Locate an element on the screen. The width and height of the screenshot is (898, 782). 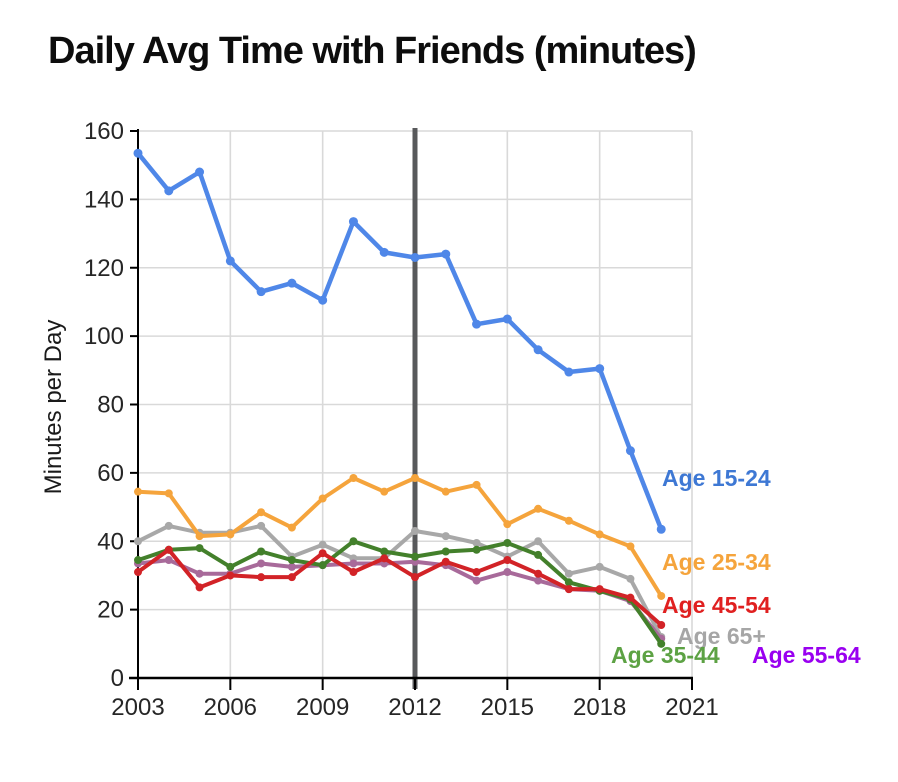
x-tick-label: 2018 is located at coordinates (599, 707).